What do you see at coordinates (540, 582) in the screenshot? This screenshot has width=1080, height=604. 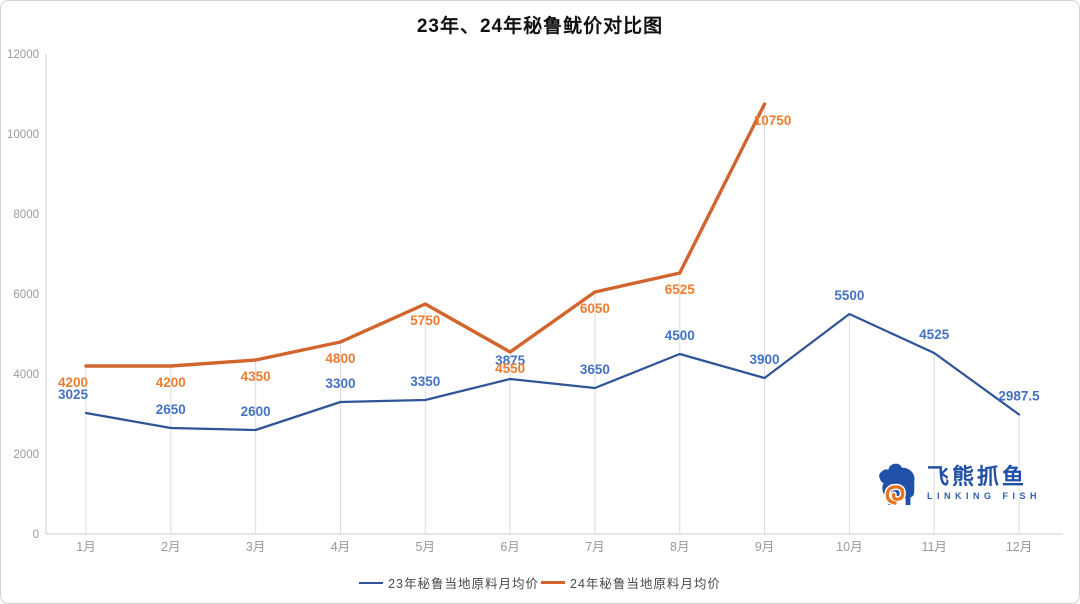 I see `chart-legend: 23年秘鲁当地原料月均价 24年秘鲁当地原料月均价` at bounding box center [540, 582].